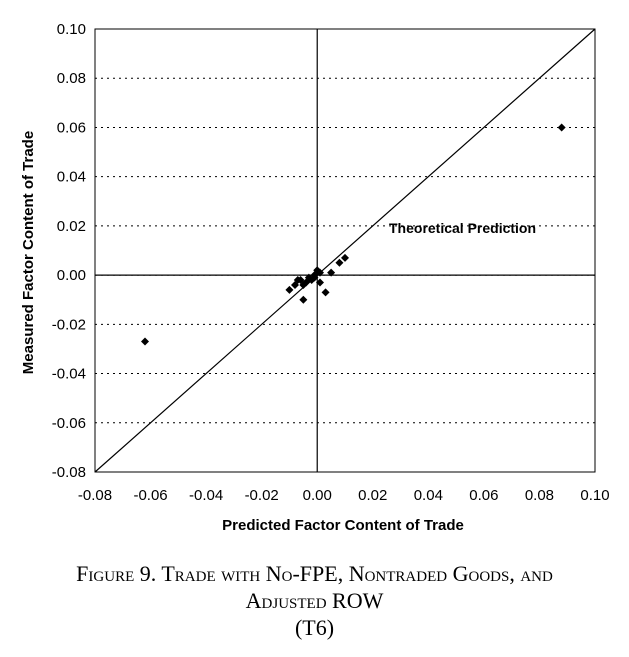 The image size is (629, 657). I want to click on y-tick-label-6: -0.02, so click(69, 324).